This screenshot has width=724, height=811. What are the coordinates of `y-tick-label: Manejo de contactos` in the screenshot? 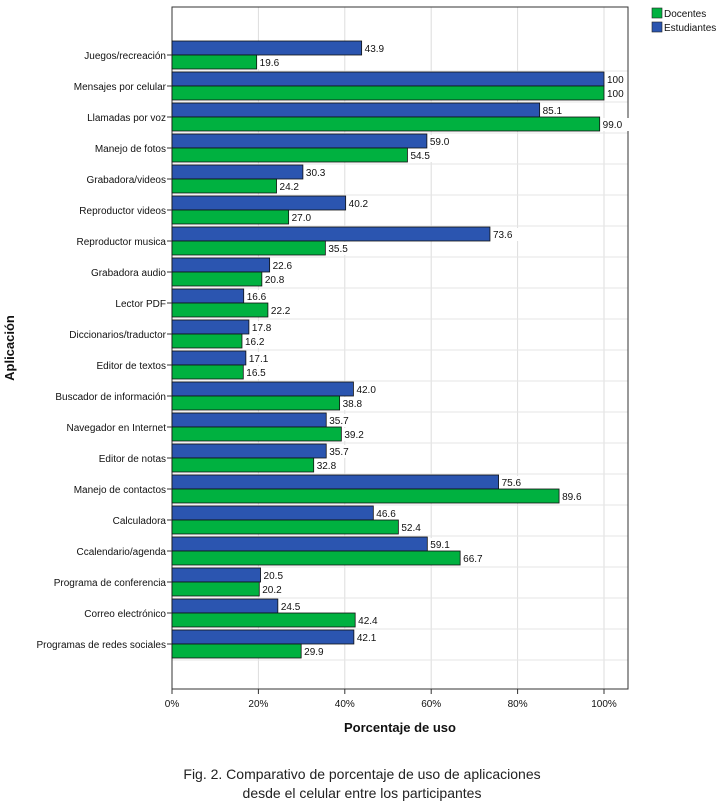 It's located at (120, 490).